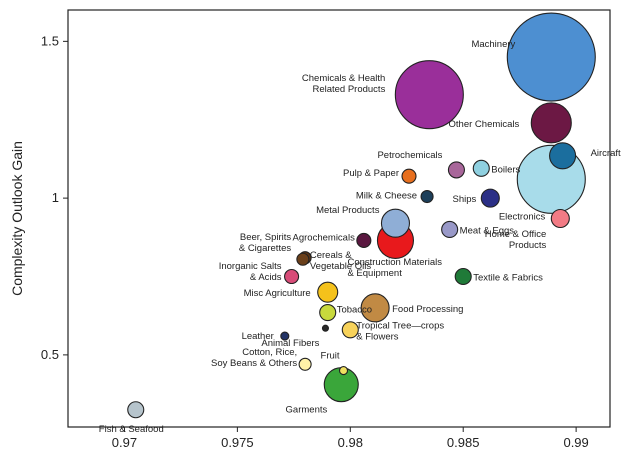 Image resolution: width=633 pixels, height=458 pixels. I want to click on bubble-label: Petrochemicals, so click(409, 155).